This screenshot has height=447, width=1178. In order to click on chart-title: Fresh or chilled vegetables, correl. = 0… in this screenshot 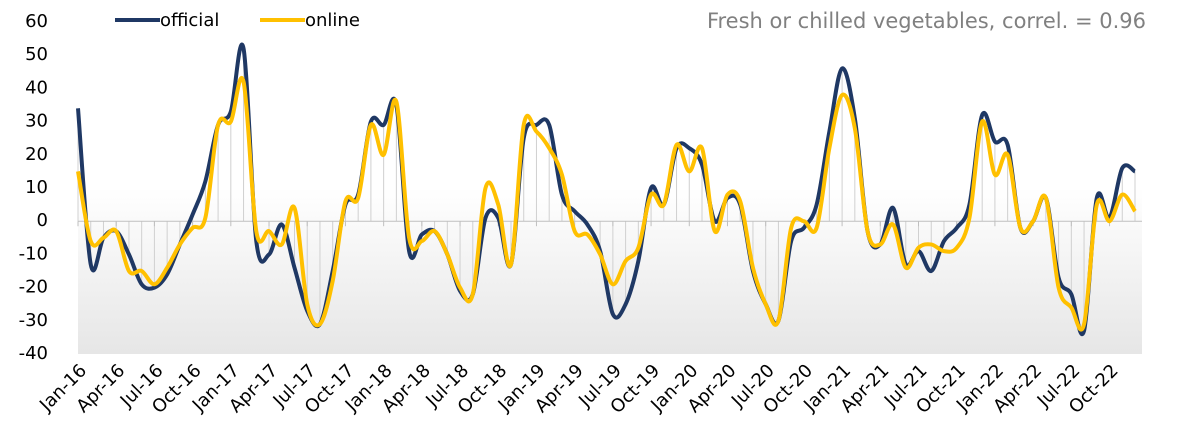, I will do `click(926, 21)`.